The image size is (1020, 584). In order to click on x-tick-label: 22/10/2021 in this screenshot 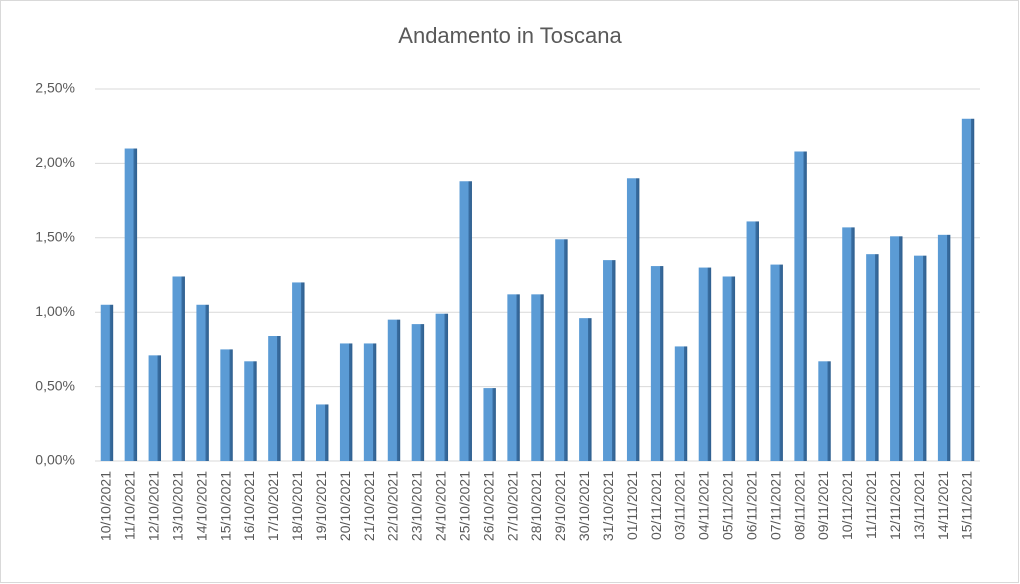, I will do `click(393, 506)`.